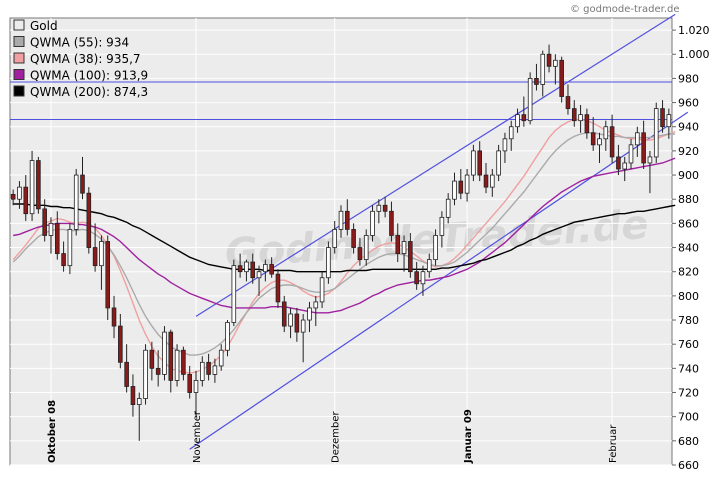 The height and width of the screenshot is (481, 720). I want to click on y-tick-label: 680, so click(688, 441).